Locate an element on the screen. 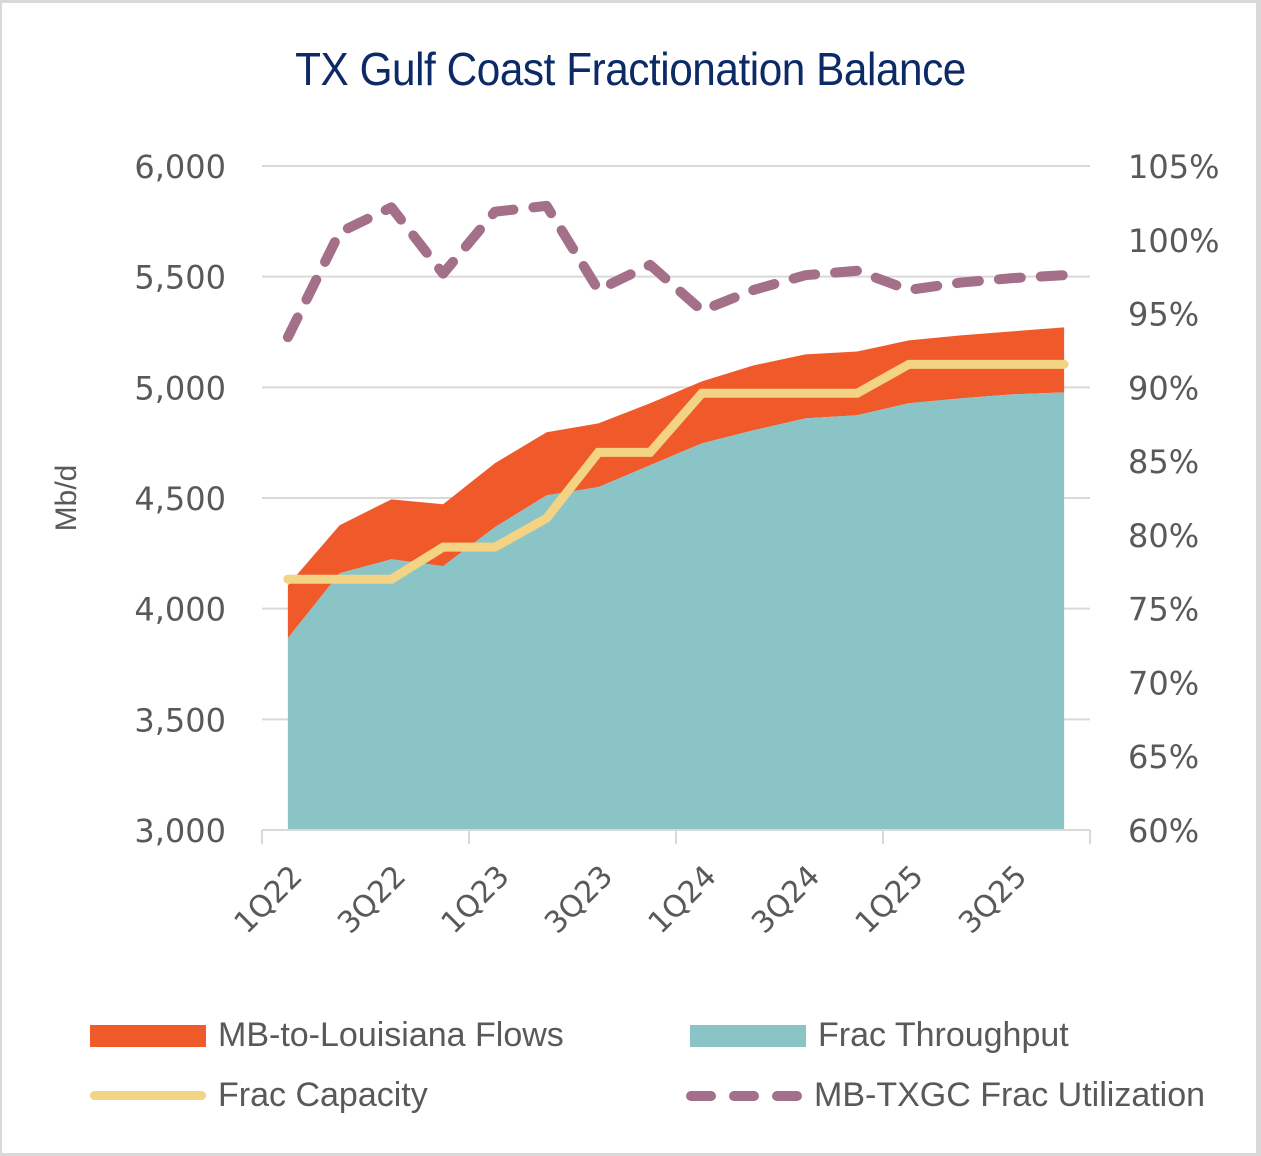 The width and height of the screenshot is (1261, 1156). y2-tick-label: 100% is located at coordinates (1173, 241).